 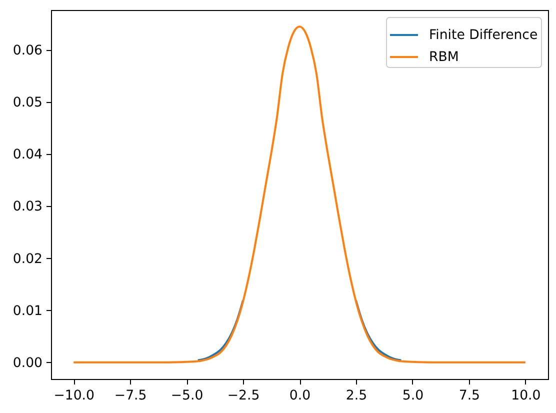 I want to click on x-tick-label: 0.0, so click(x=300, y=396).